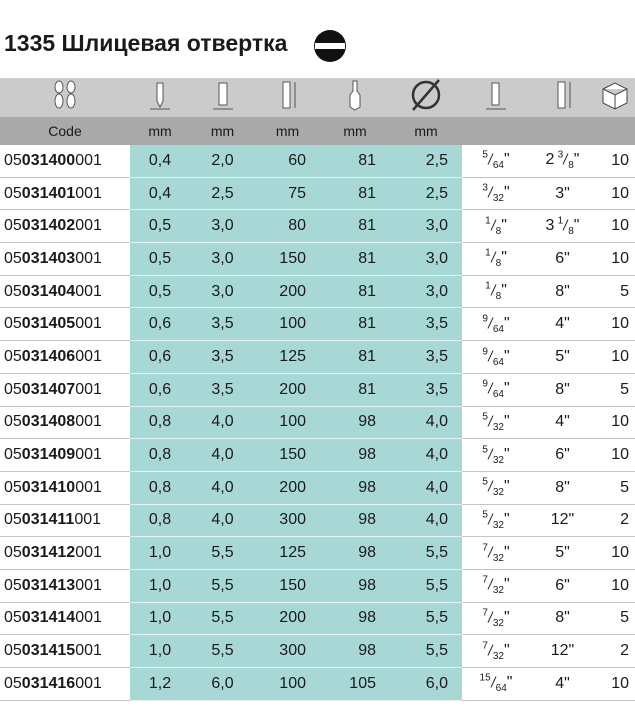  What do you see at coordinates (48, 160) in the screenshot?
I see `code-main: 031400` at bounding box center [48, 160].